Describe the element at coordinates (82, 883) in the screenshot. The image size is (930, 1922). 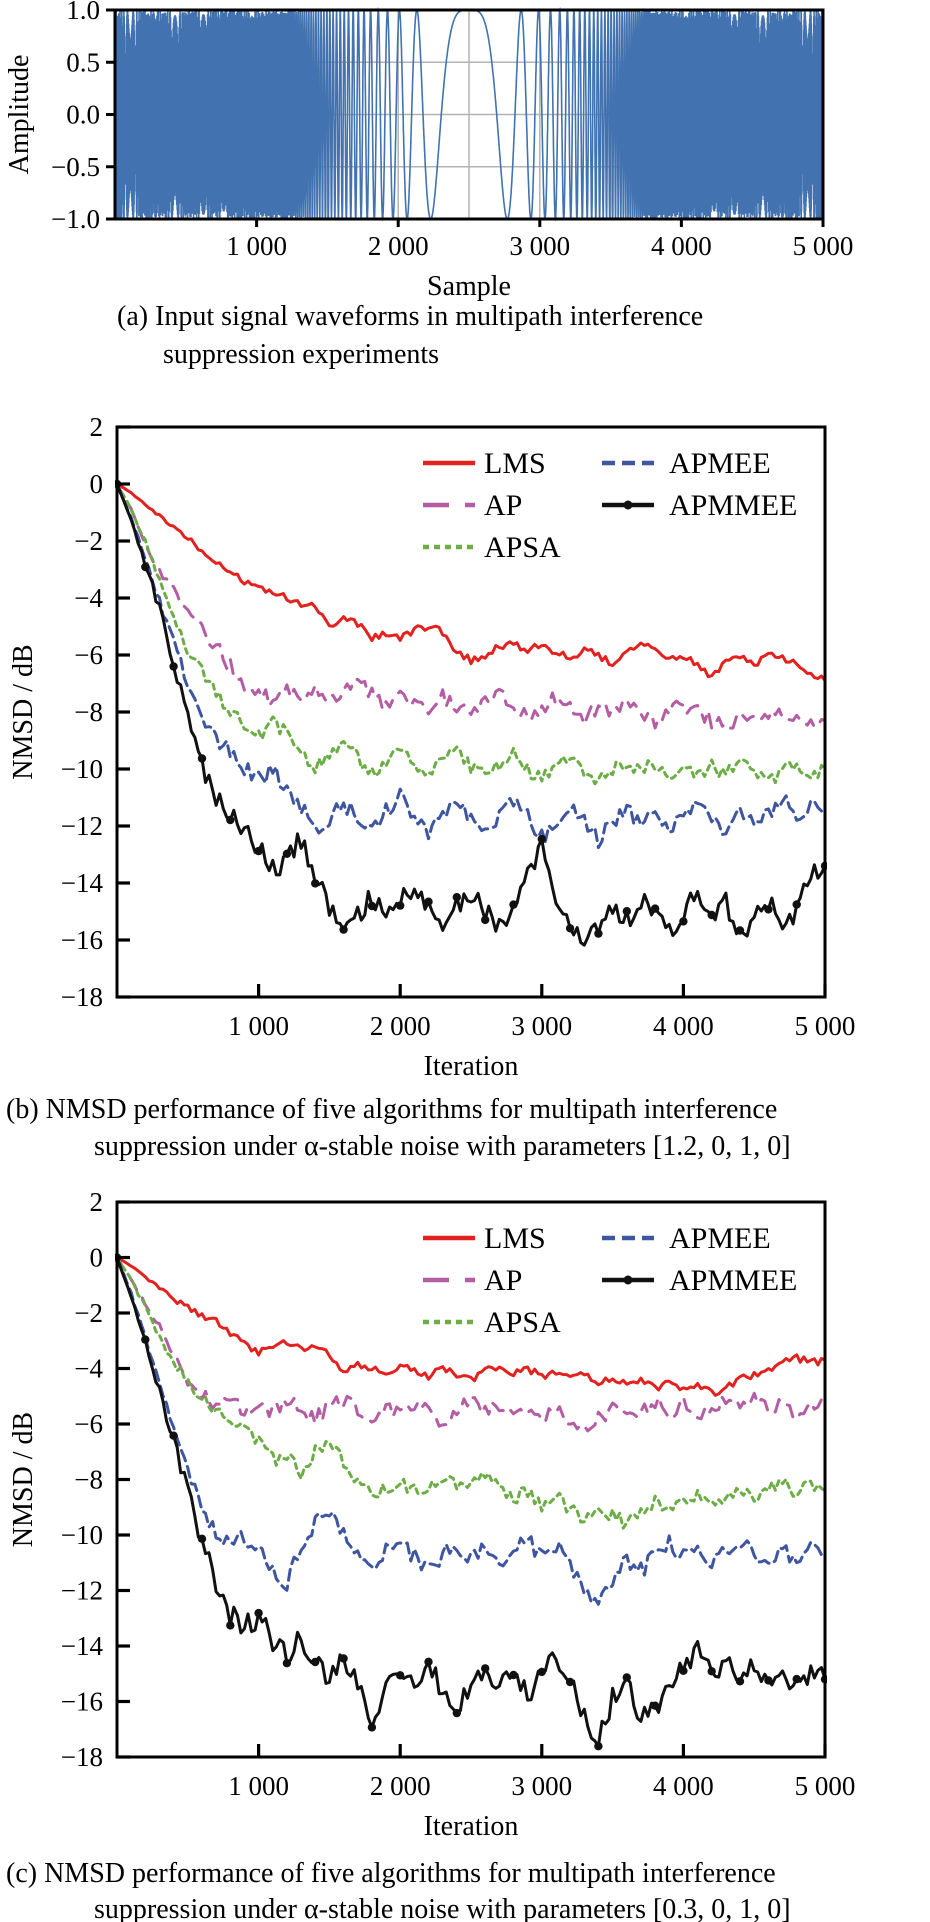
I see `y-tick-label: −14` at that location.